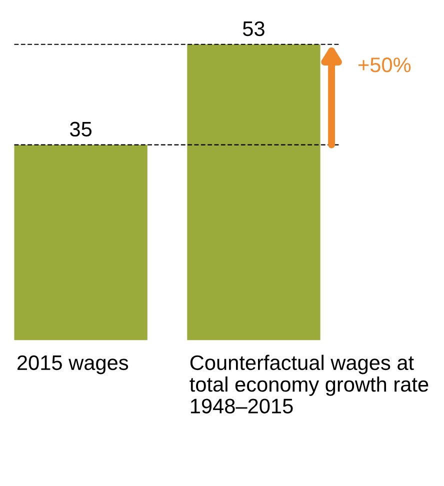 This screenshot has width=444, height=486. Describe the element at coordinates (253, 28) in the screenshot. I see `data-label: 53` at that location.